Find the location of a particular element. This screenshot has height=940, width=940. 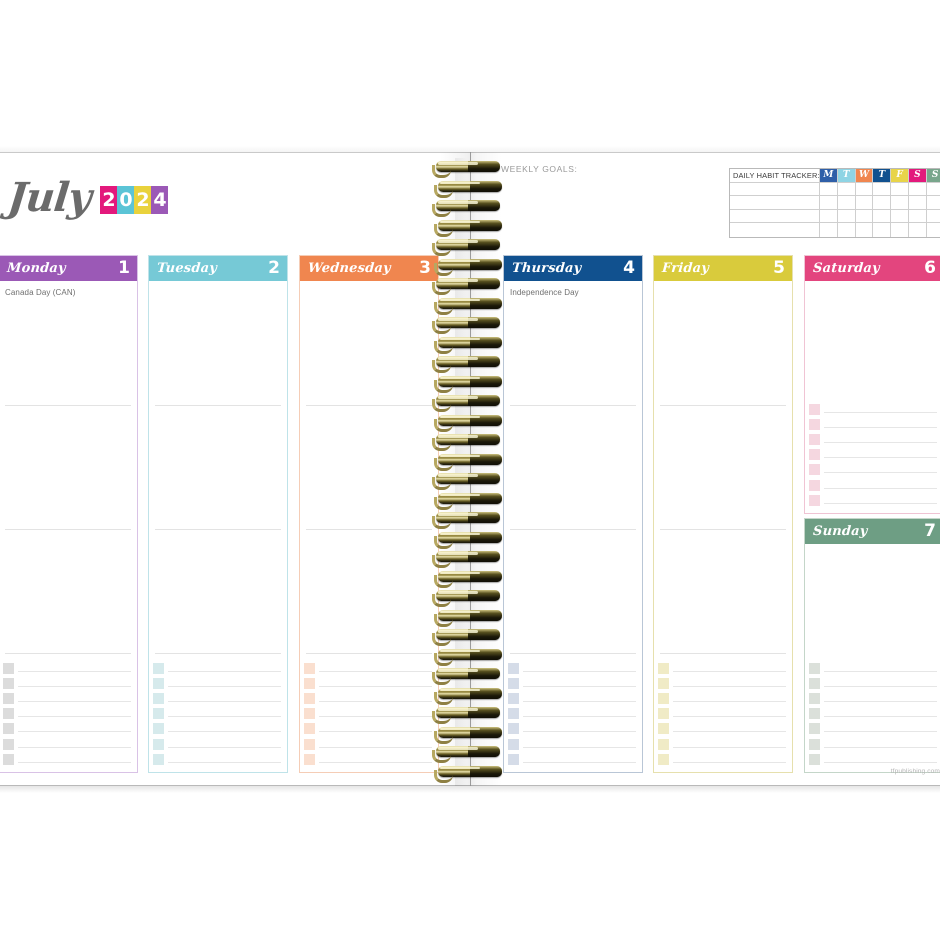

habit-name-input is located at coordinates (775, 202).